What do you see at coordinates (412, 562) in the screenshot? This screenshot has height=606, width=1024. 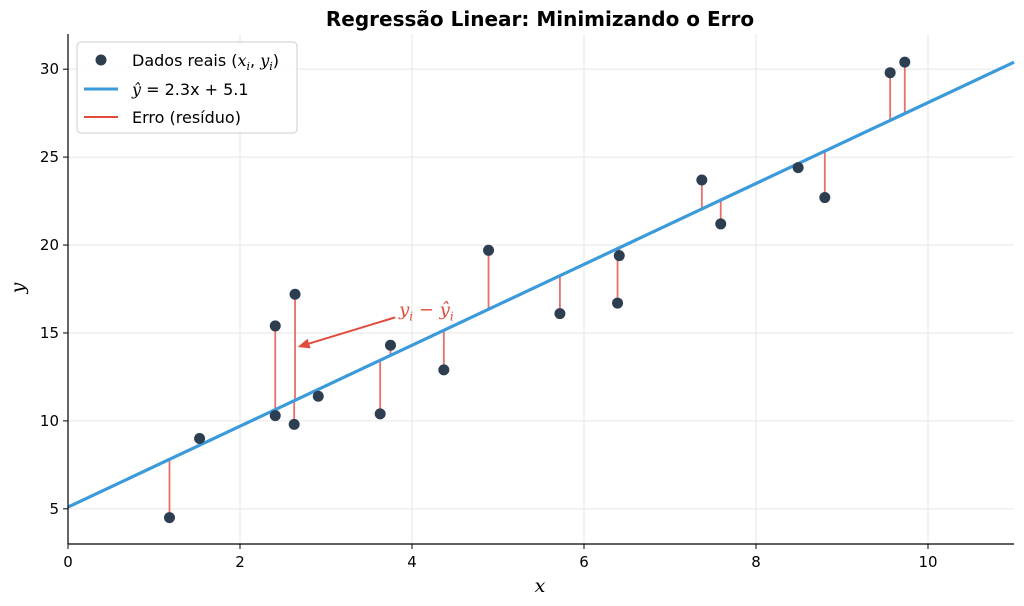 I see `x-tick-label: 4` at bounding box center [412, 562].